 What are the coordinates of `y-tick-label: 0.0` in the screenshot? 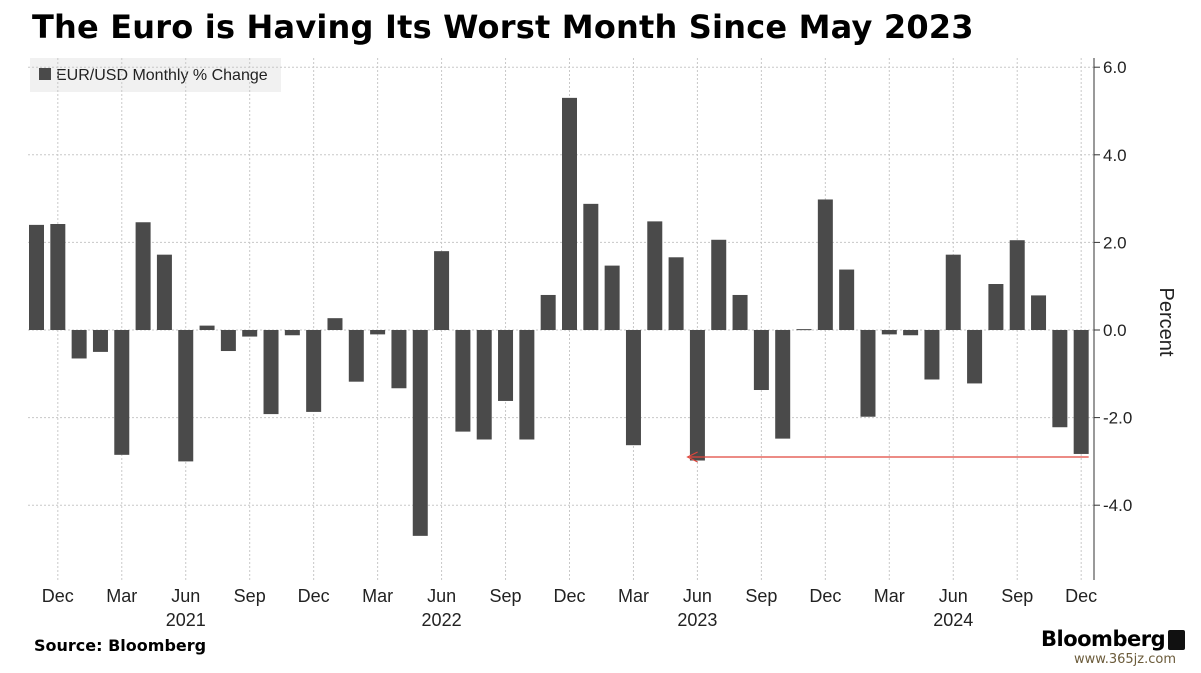 It's located at (1115, 330).